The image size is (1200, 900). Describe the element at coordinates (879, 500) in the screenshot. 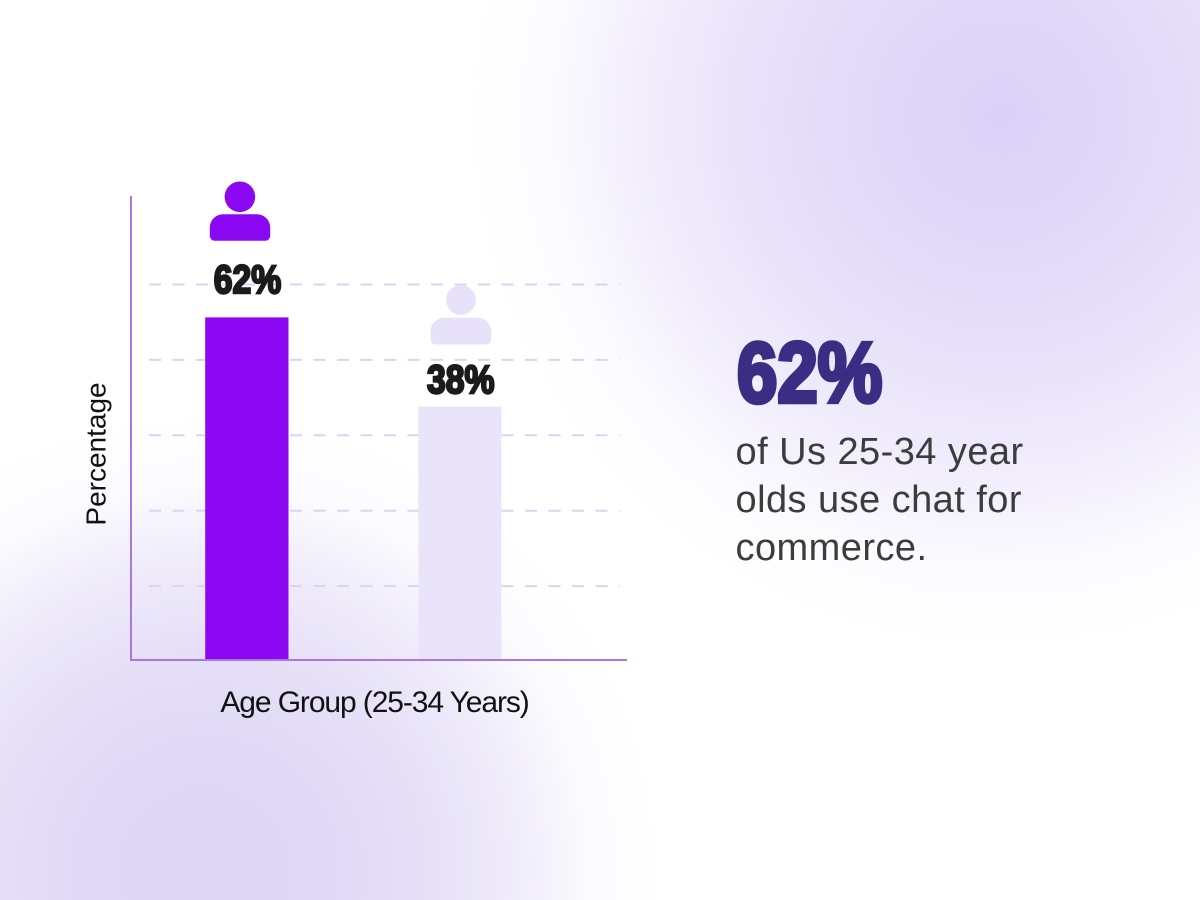

I see `svg-text: olds use chat for` at that location.